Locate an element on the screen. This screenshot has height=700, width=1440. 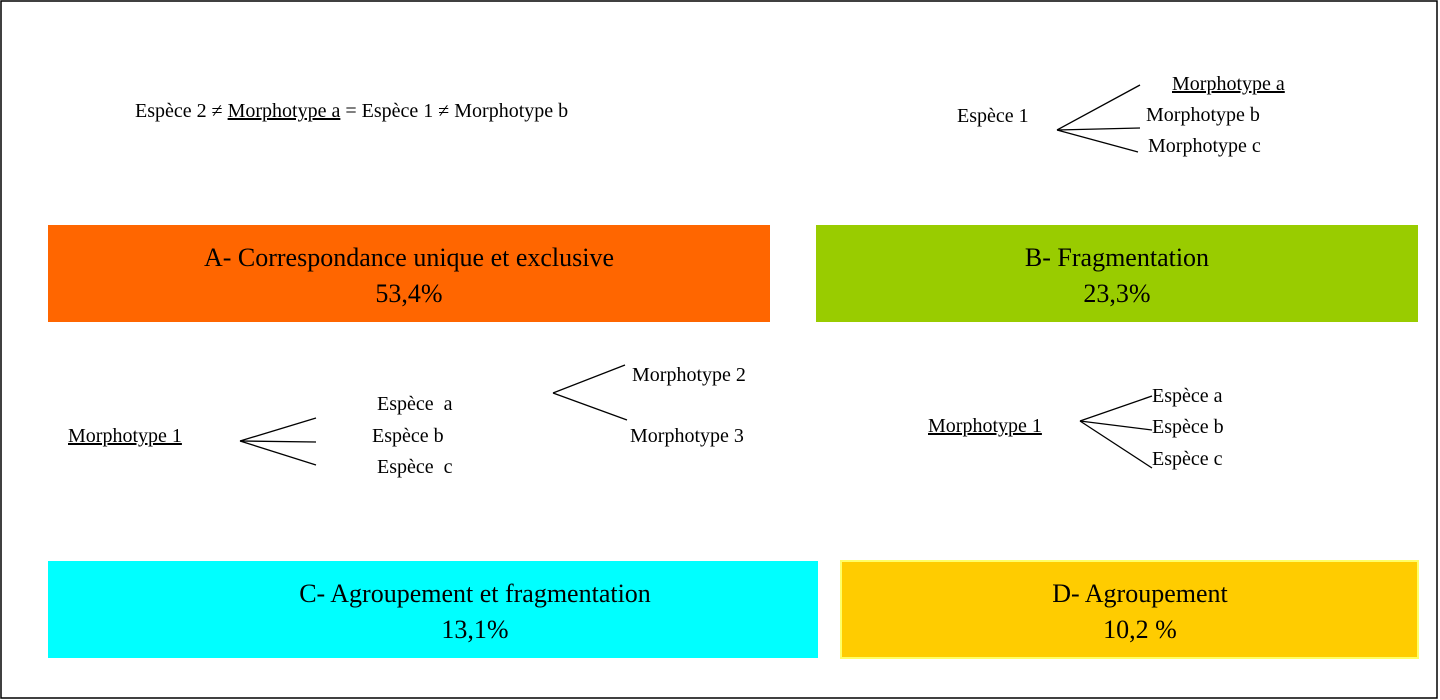
root: Espèce 1 is located at coordinates (993, 116).